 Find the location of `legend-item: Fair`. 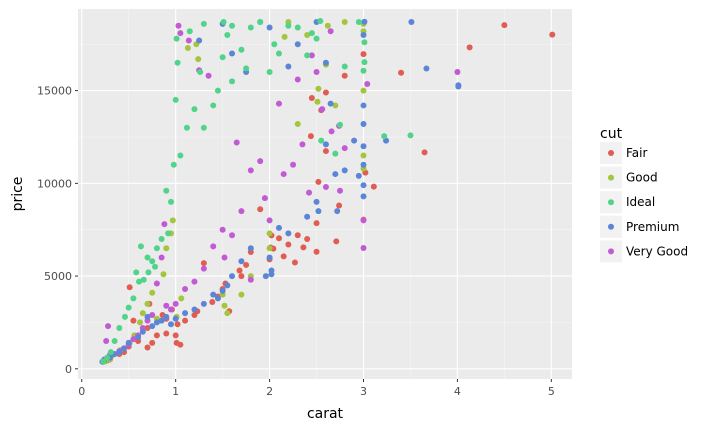

legend-item: Fair is located at coordinates (623, 153).